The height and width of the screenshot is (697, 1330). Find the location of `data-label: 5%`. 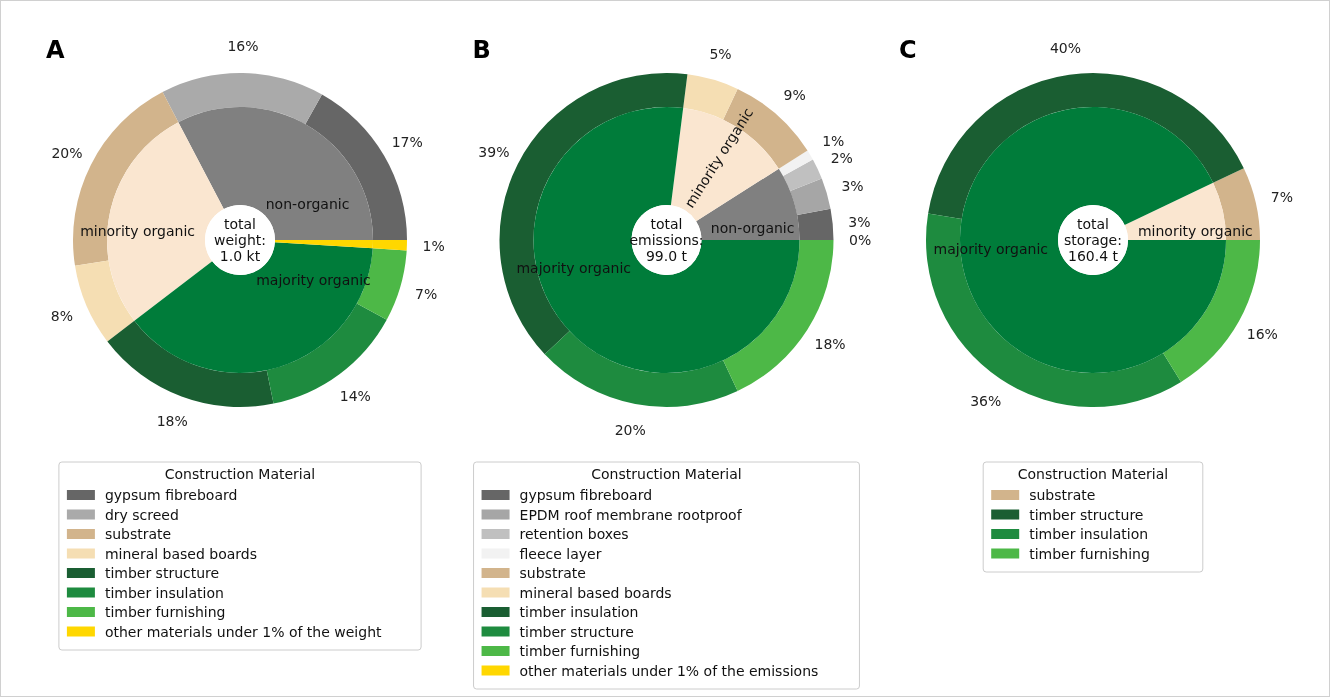

data-label: 5% is located at coordinates (720, 53).